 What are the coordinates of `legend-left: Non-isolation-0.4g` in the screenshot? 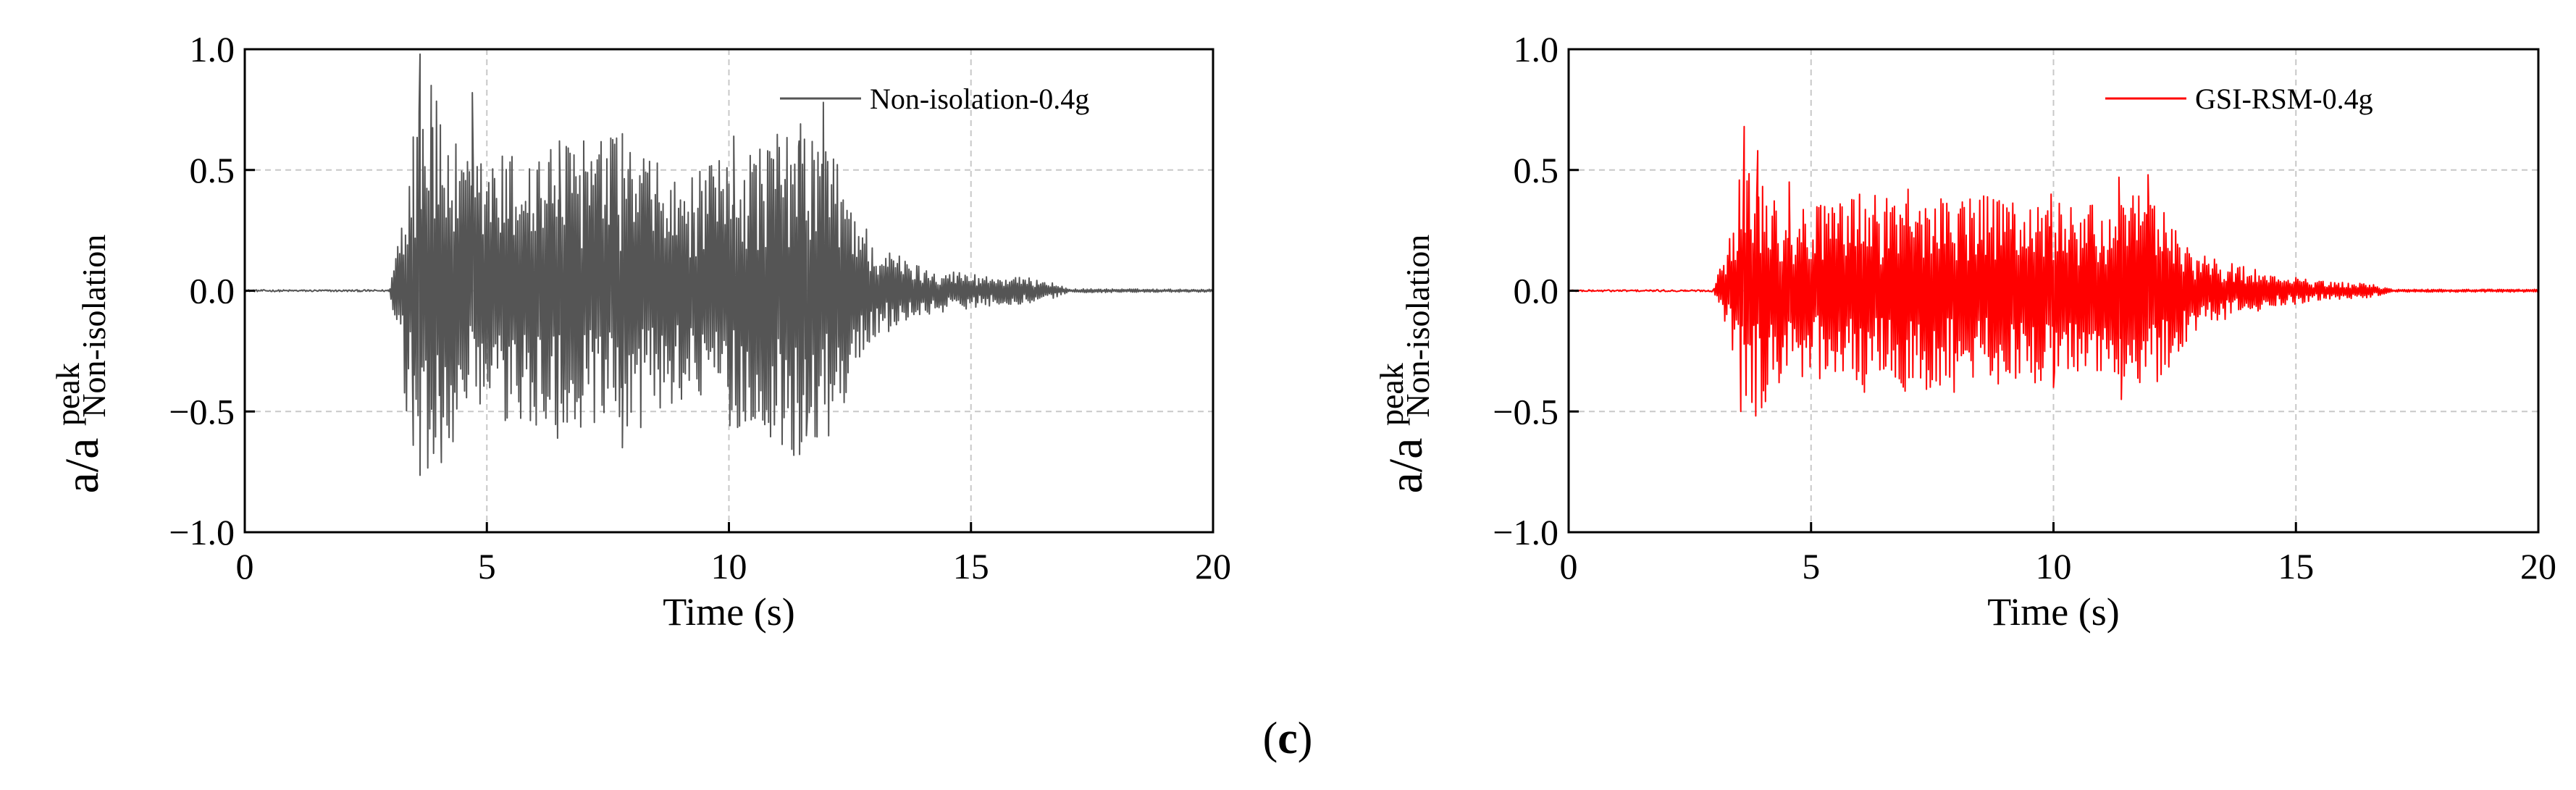 It's located at (934, 99).